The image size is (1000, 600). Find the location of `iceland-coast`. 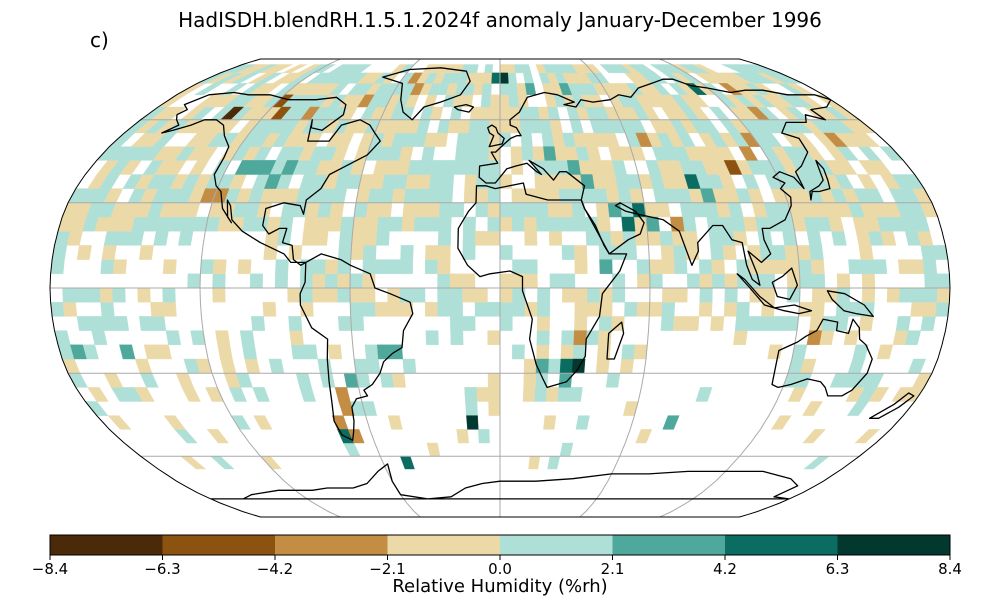

iceland-coast is located at coordinates (464, 108).